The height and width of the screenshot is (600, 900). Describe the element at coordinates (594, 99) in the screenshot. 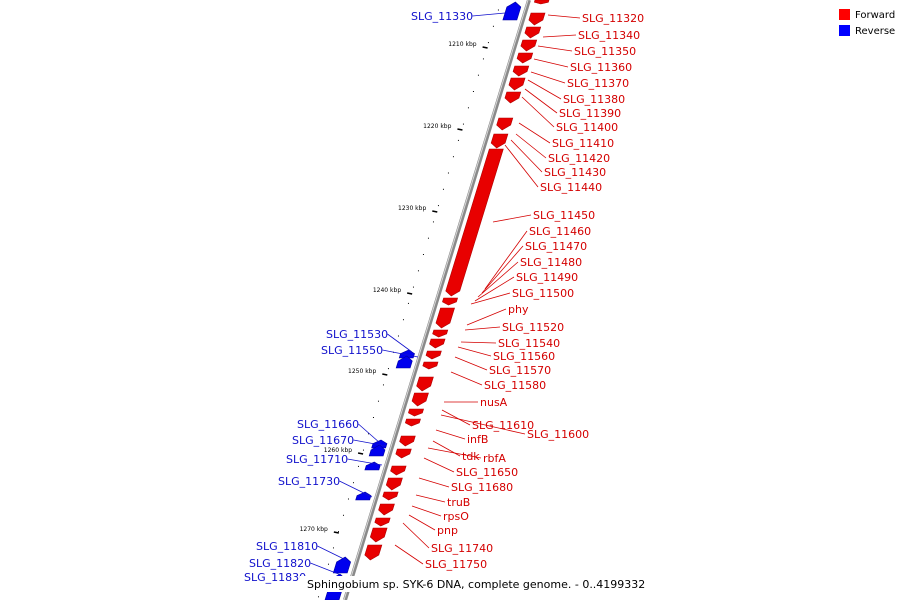

I see `forward-gene-label: SLG_11380` at that location.